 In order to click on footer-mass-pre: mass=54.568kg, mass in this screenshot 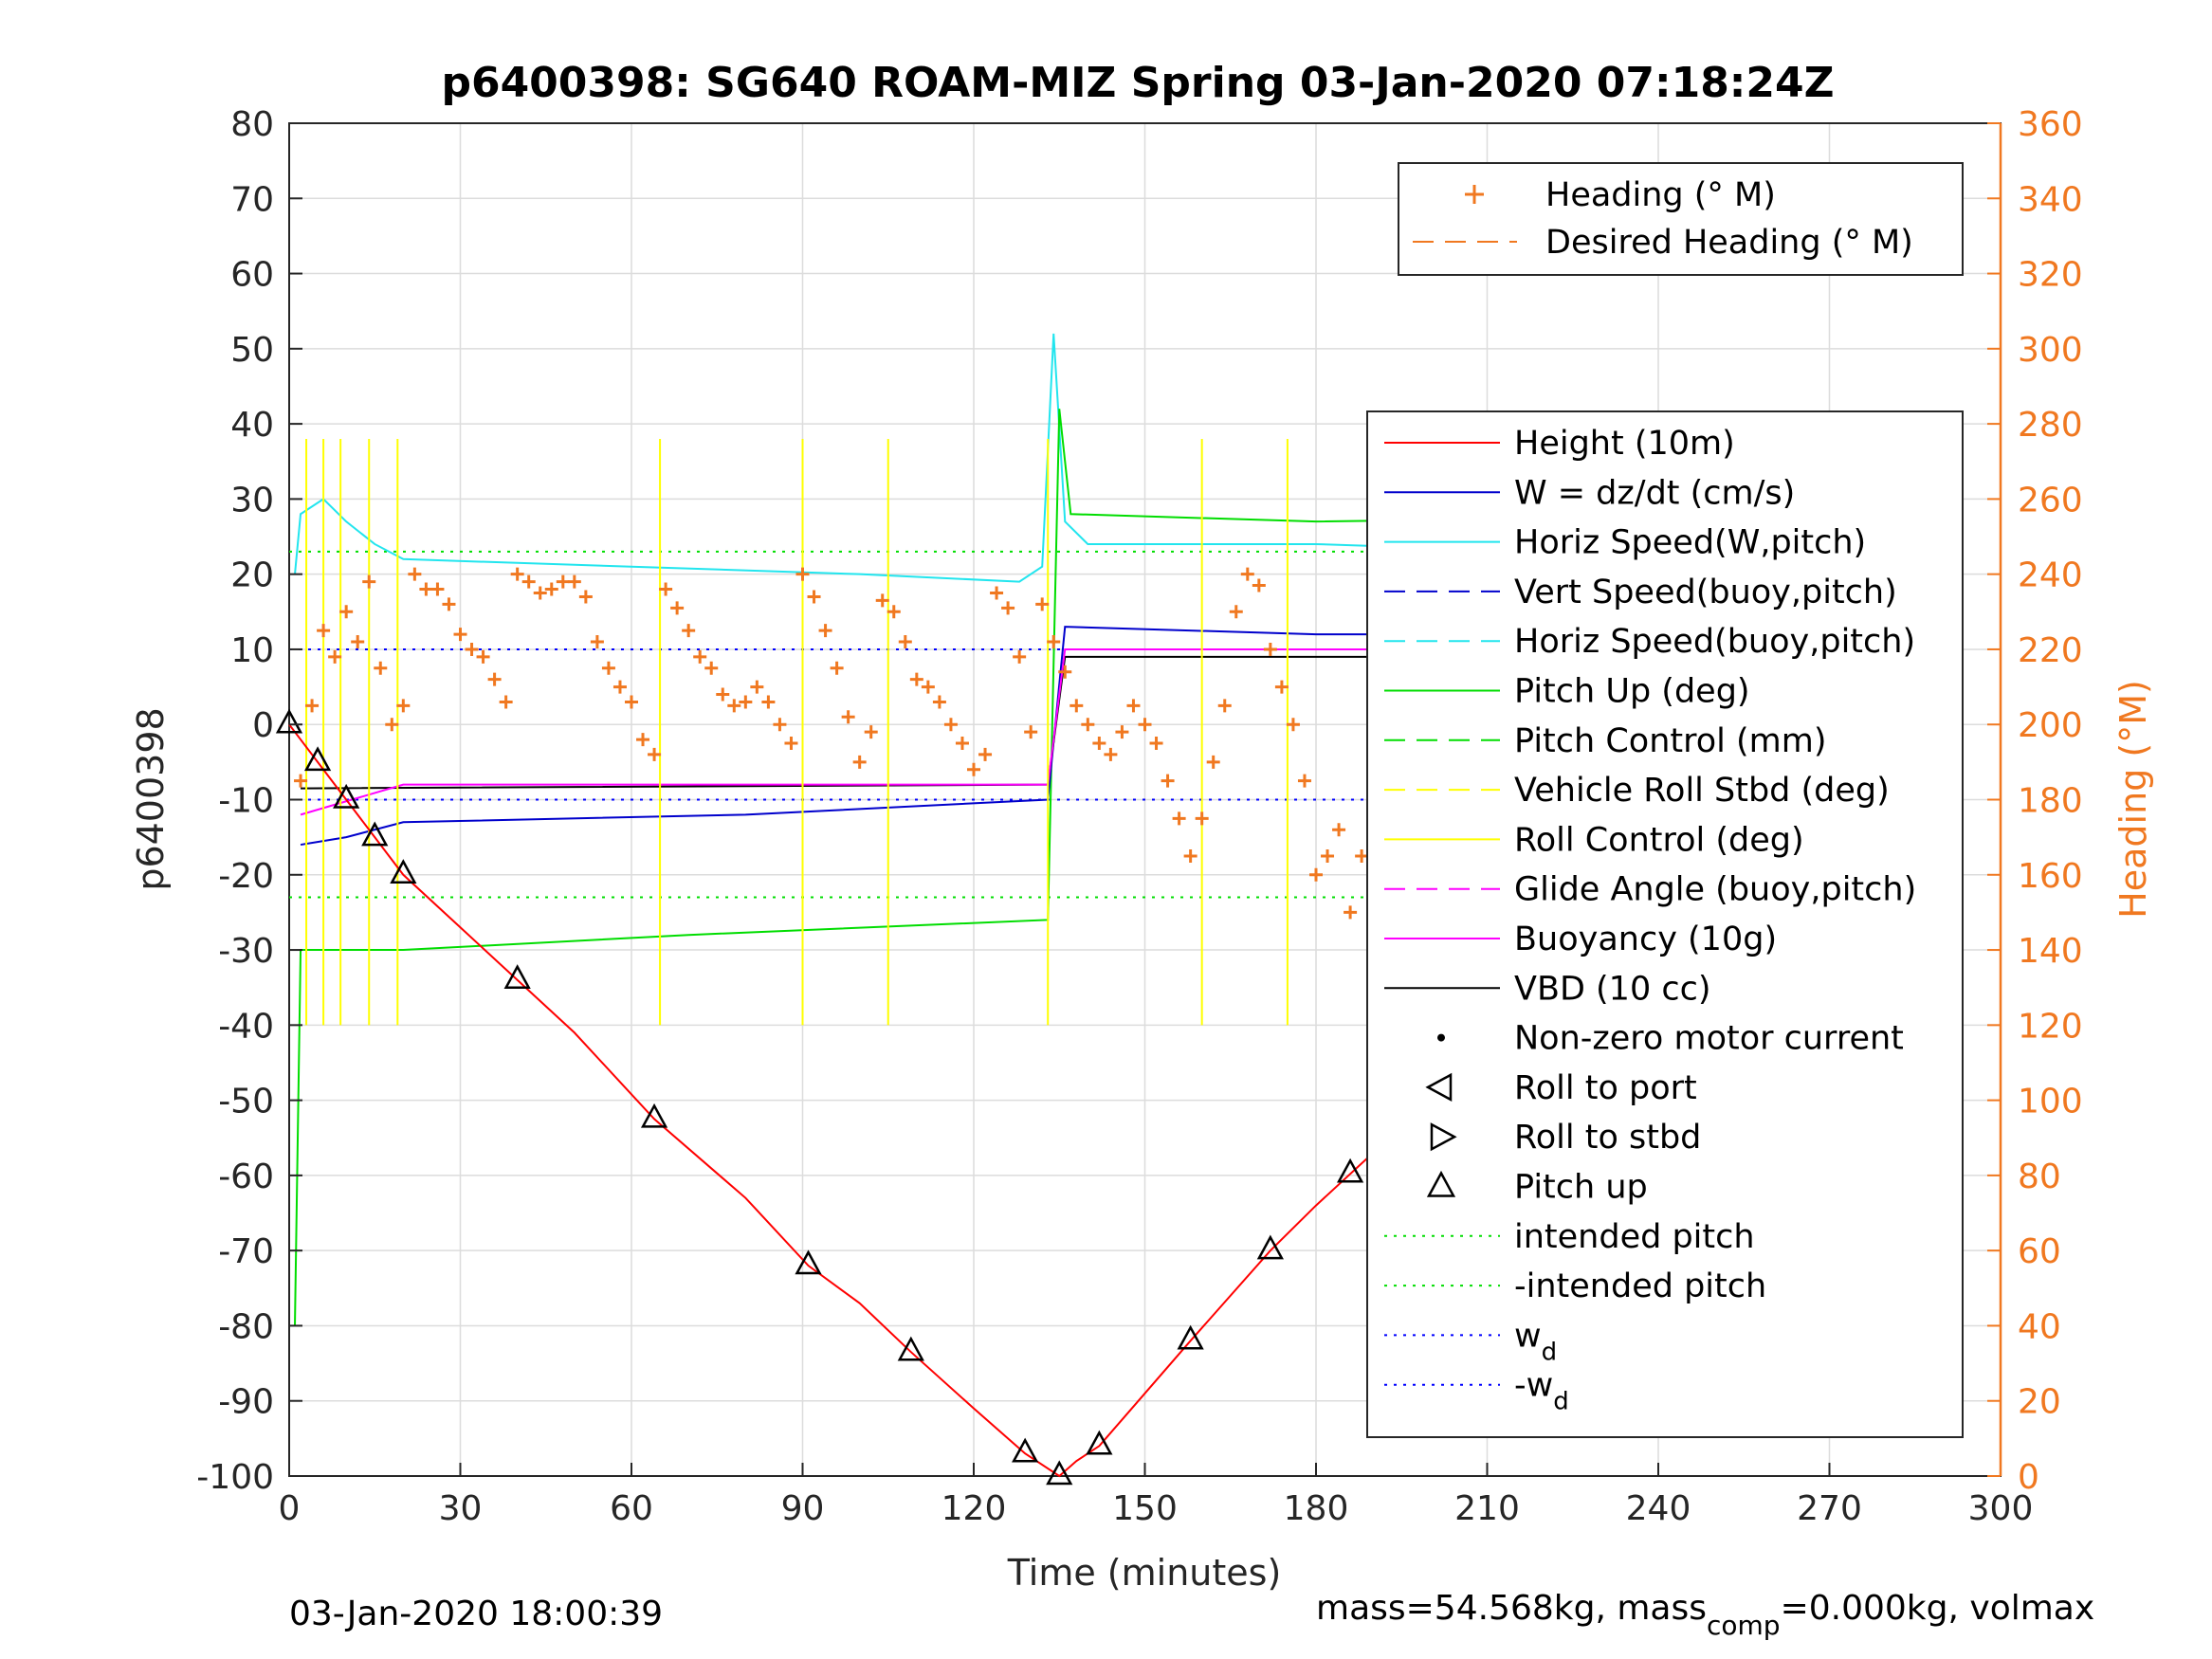, I will do `click(1511, 1608)`.